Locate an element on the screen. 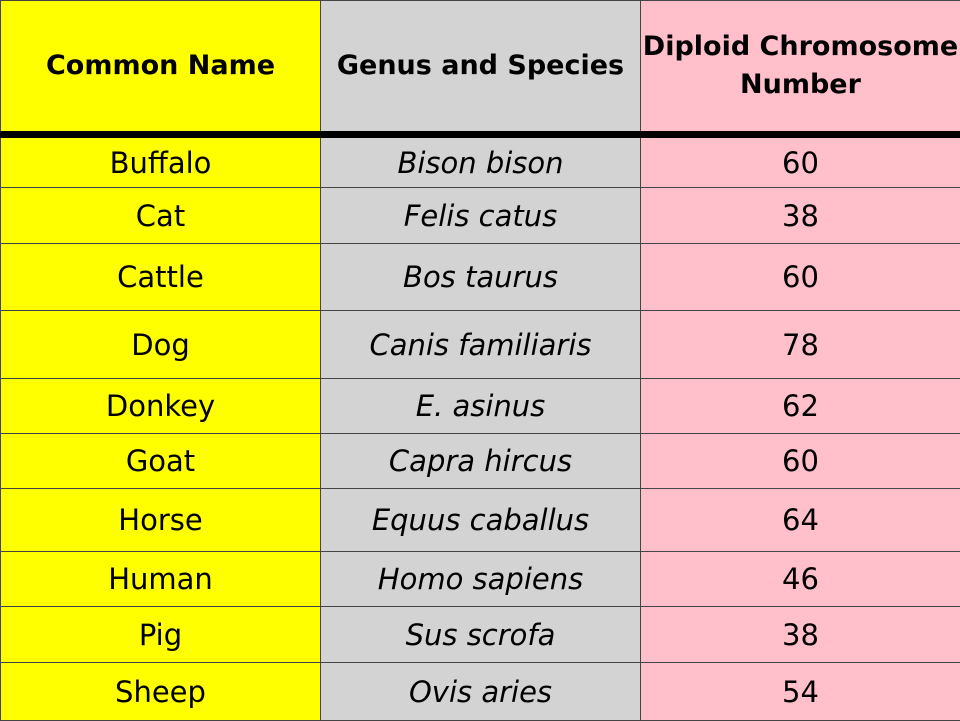 Image resolution: width=960 pixels, height=721 pixels. header-common-name: Common Name is located at coordinates (161, 68).